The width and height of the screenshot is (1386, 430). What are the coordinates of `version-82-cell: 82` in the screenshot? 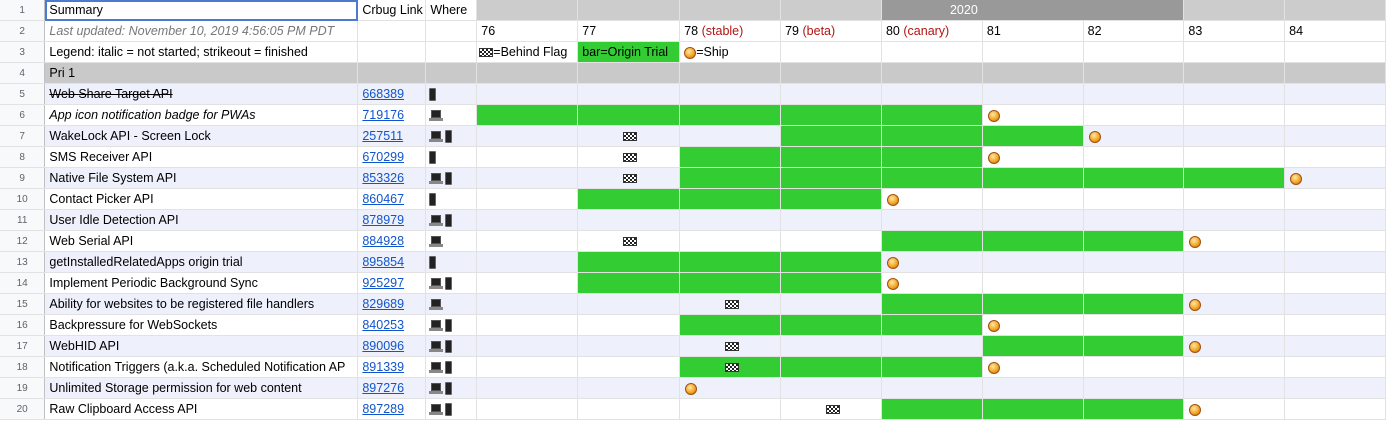 It's located at (1134, 31).